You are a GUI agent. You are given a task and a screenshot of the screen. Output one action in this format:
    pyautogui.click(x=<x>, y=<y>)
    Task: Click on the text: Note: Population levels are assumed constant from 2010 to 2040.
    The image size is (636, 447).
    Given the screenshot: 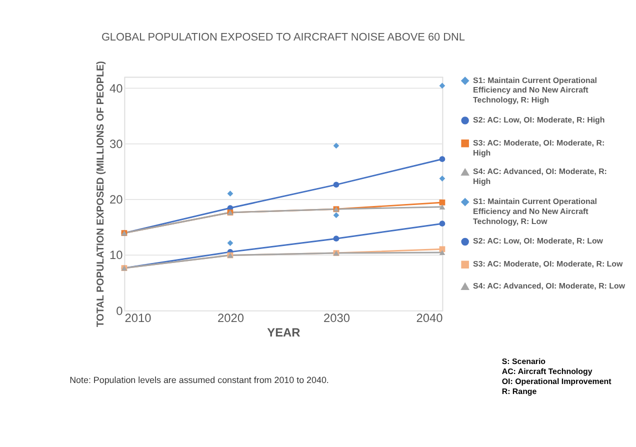 What is the action you would take?
    pyautogui.click(x=199, y=379)
    